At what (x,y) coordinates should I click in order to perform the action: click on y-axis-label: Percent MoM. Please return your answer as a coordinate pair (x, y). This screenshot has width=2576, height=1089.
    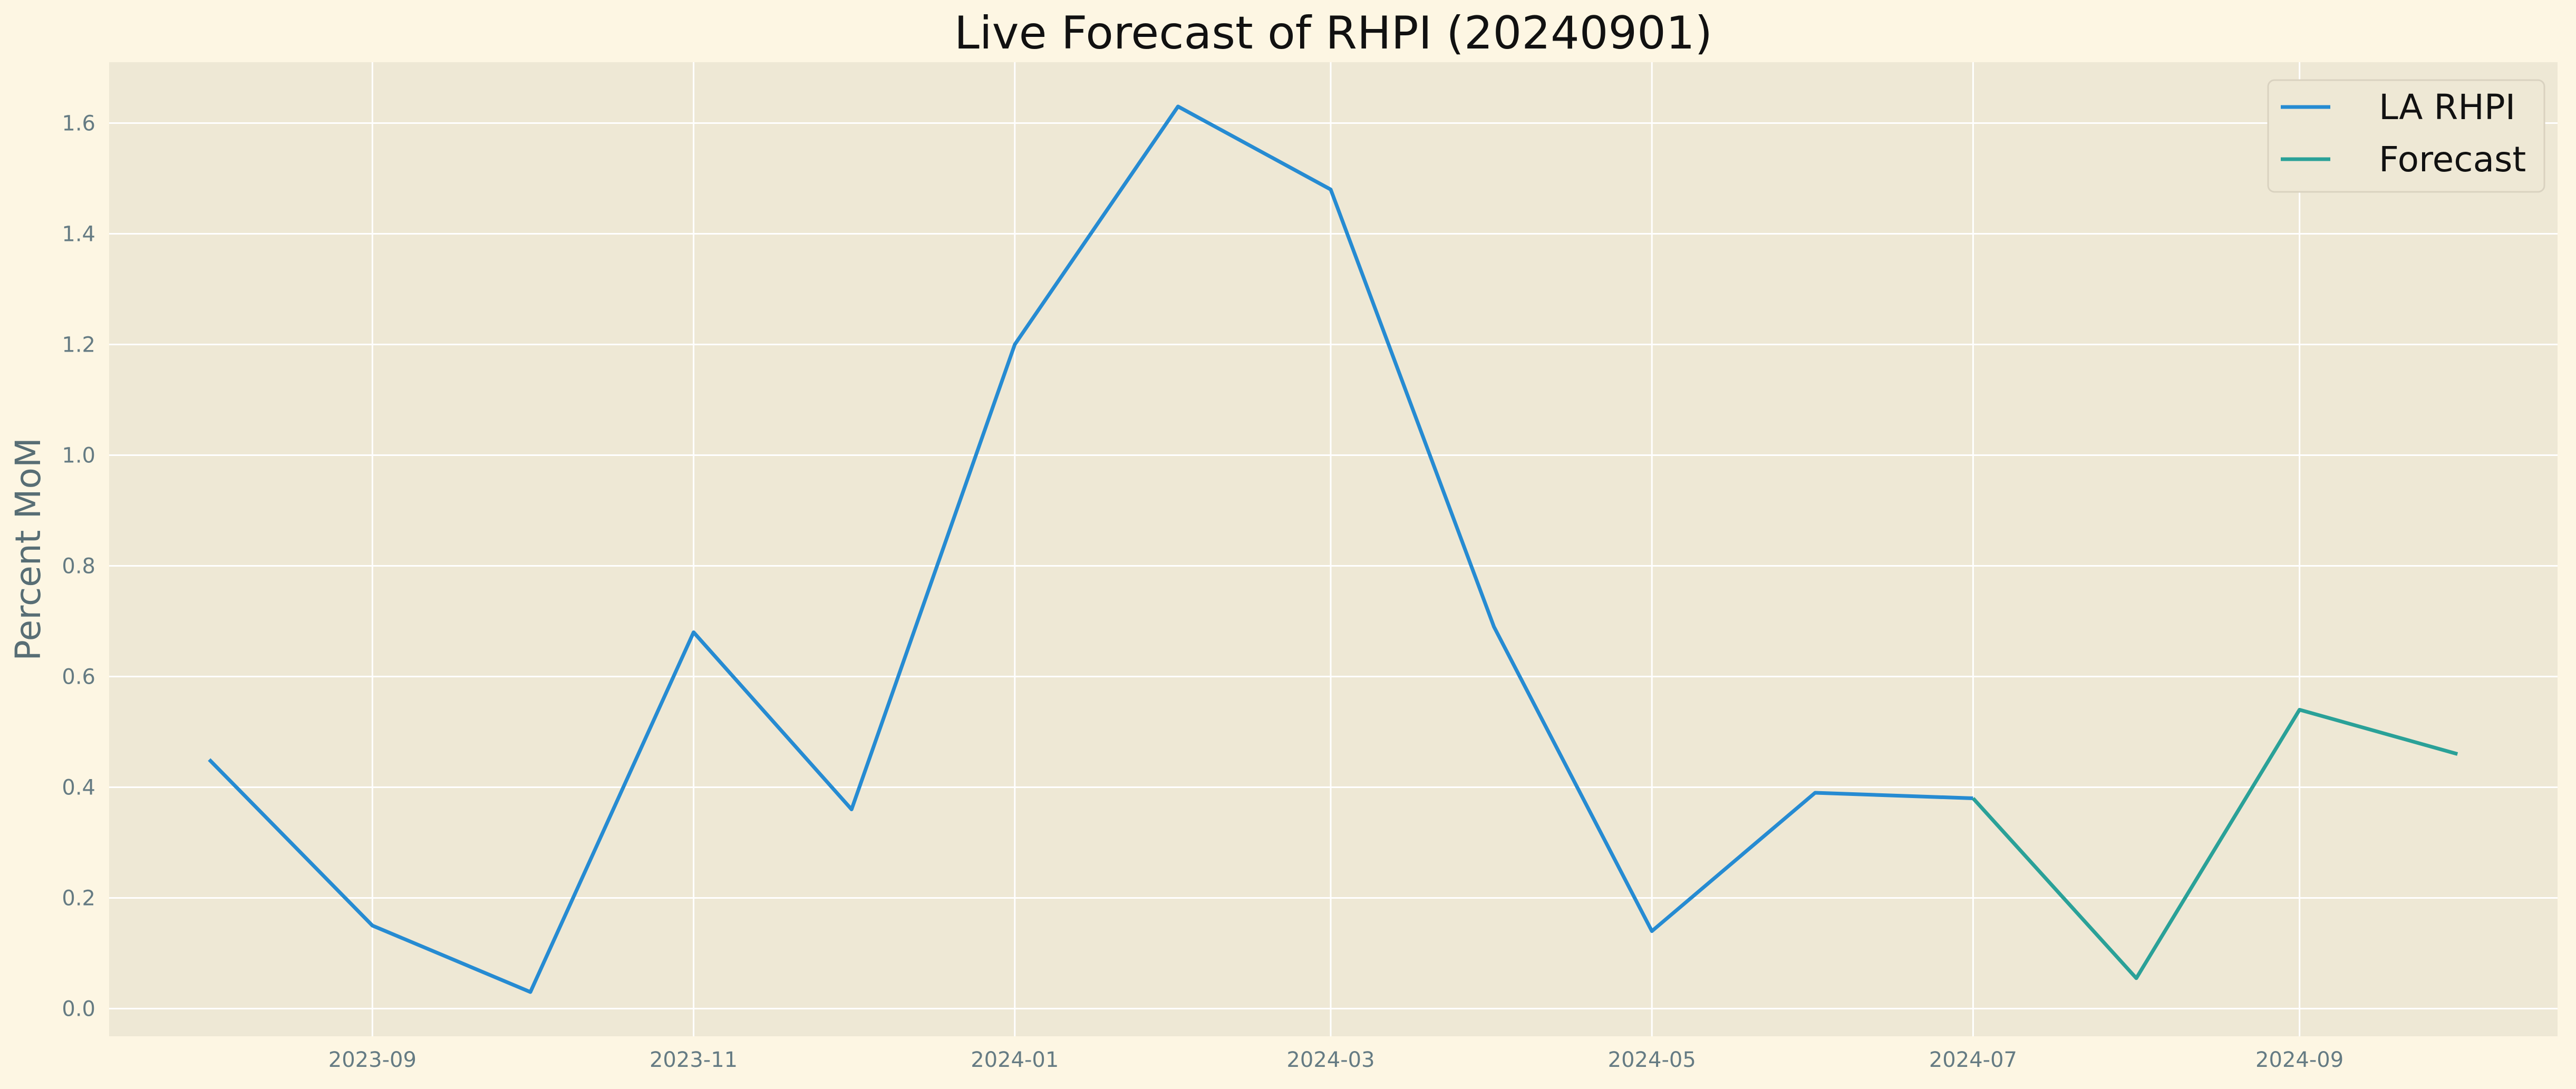
    Looking at the image, I should click on (28, 549).